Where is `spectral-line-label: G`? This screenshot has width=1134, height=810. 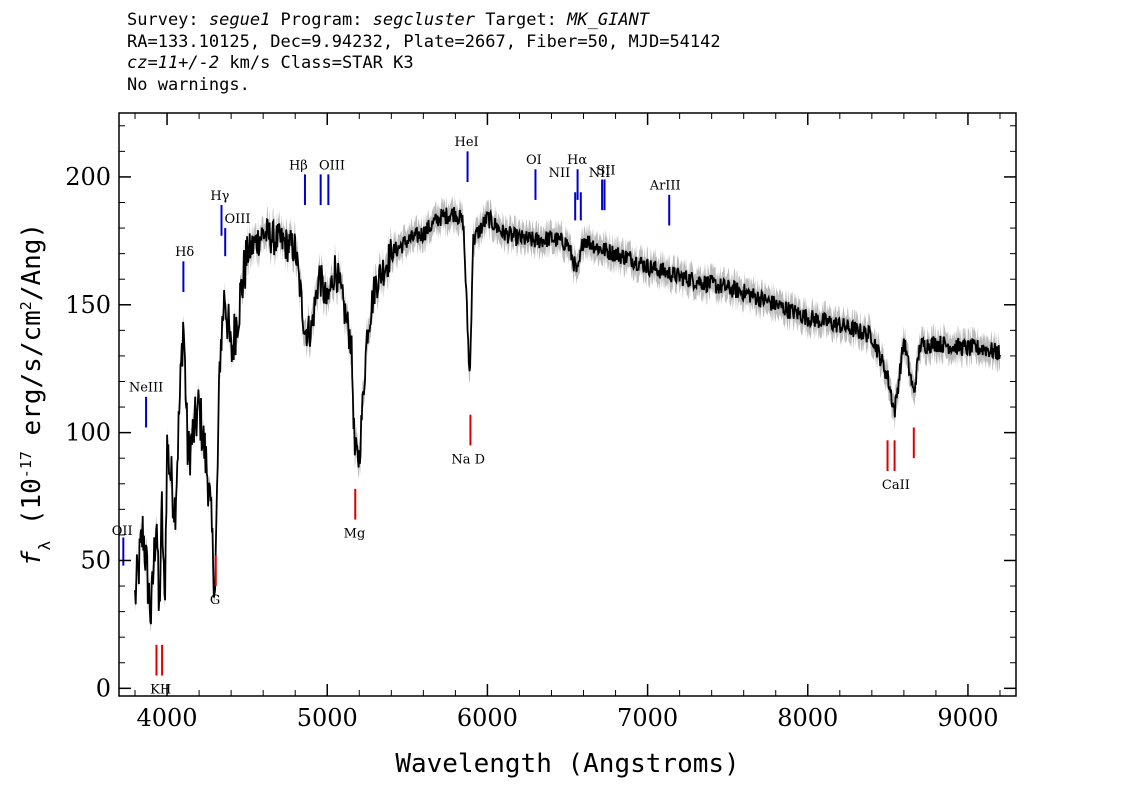
spectral-line-label: G is located at coordinates (215, 600).